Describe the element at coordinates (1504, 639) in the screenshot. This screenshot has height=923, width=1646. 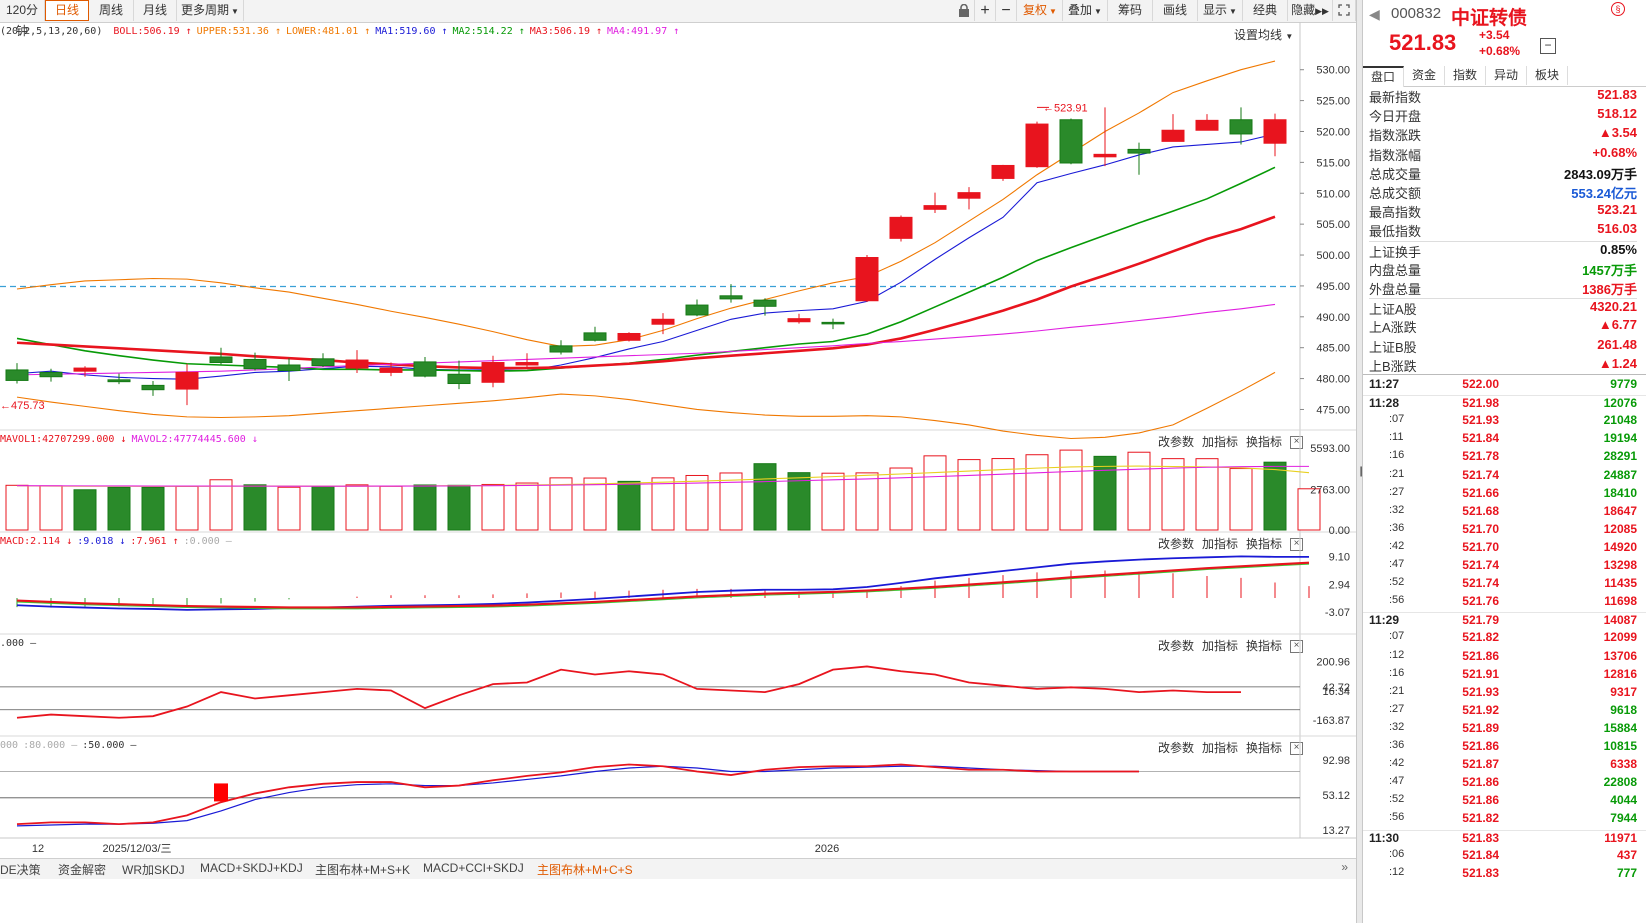
I see `tick-row: :07 521.82 12099` at that location.